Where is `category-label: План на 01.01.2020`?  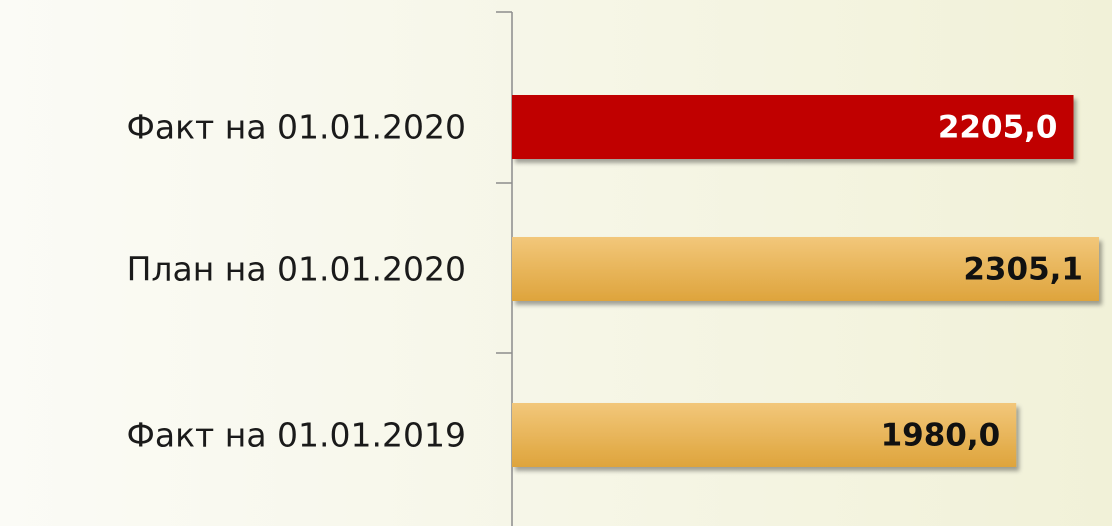 category-label: План на 01.01.2020 is located at coordinates (296, 269).